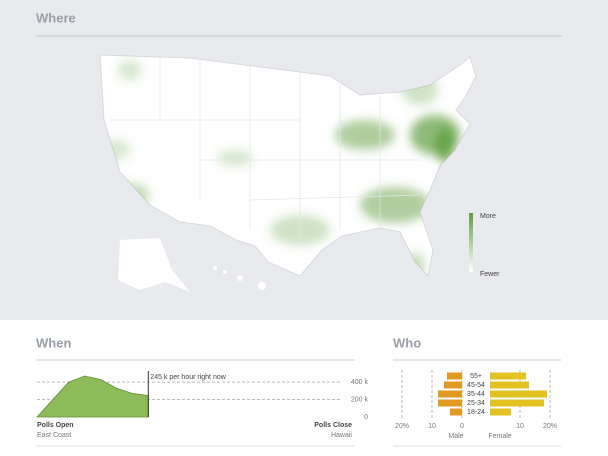  Describe the element at coordinates (476, 385) in the screenshot. I see `category-label: 45-54` at that location.